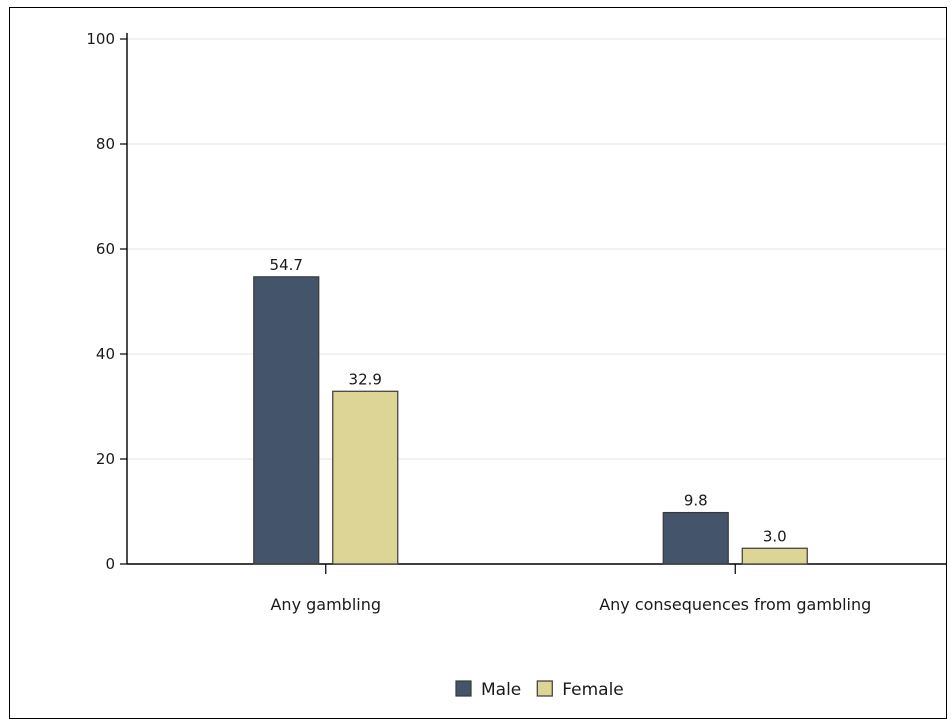 This screenshot has width=951, height=719. What do you see at coordinates (286, 265) in the screenshot?
I see `data-label: 54.7` at bounding box center [286, 265].